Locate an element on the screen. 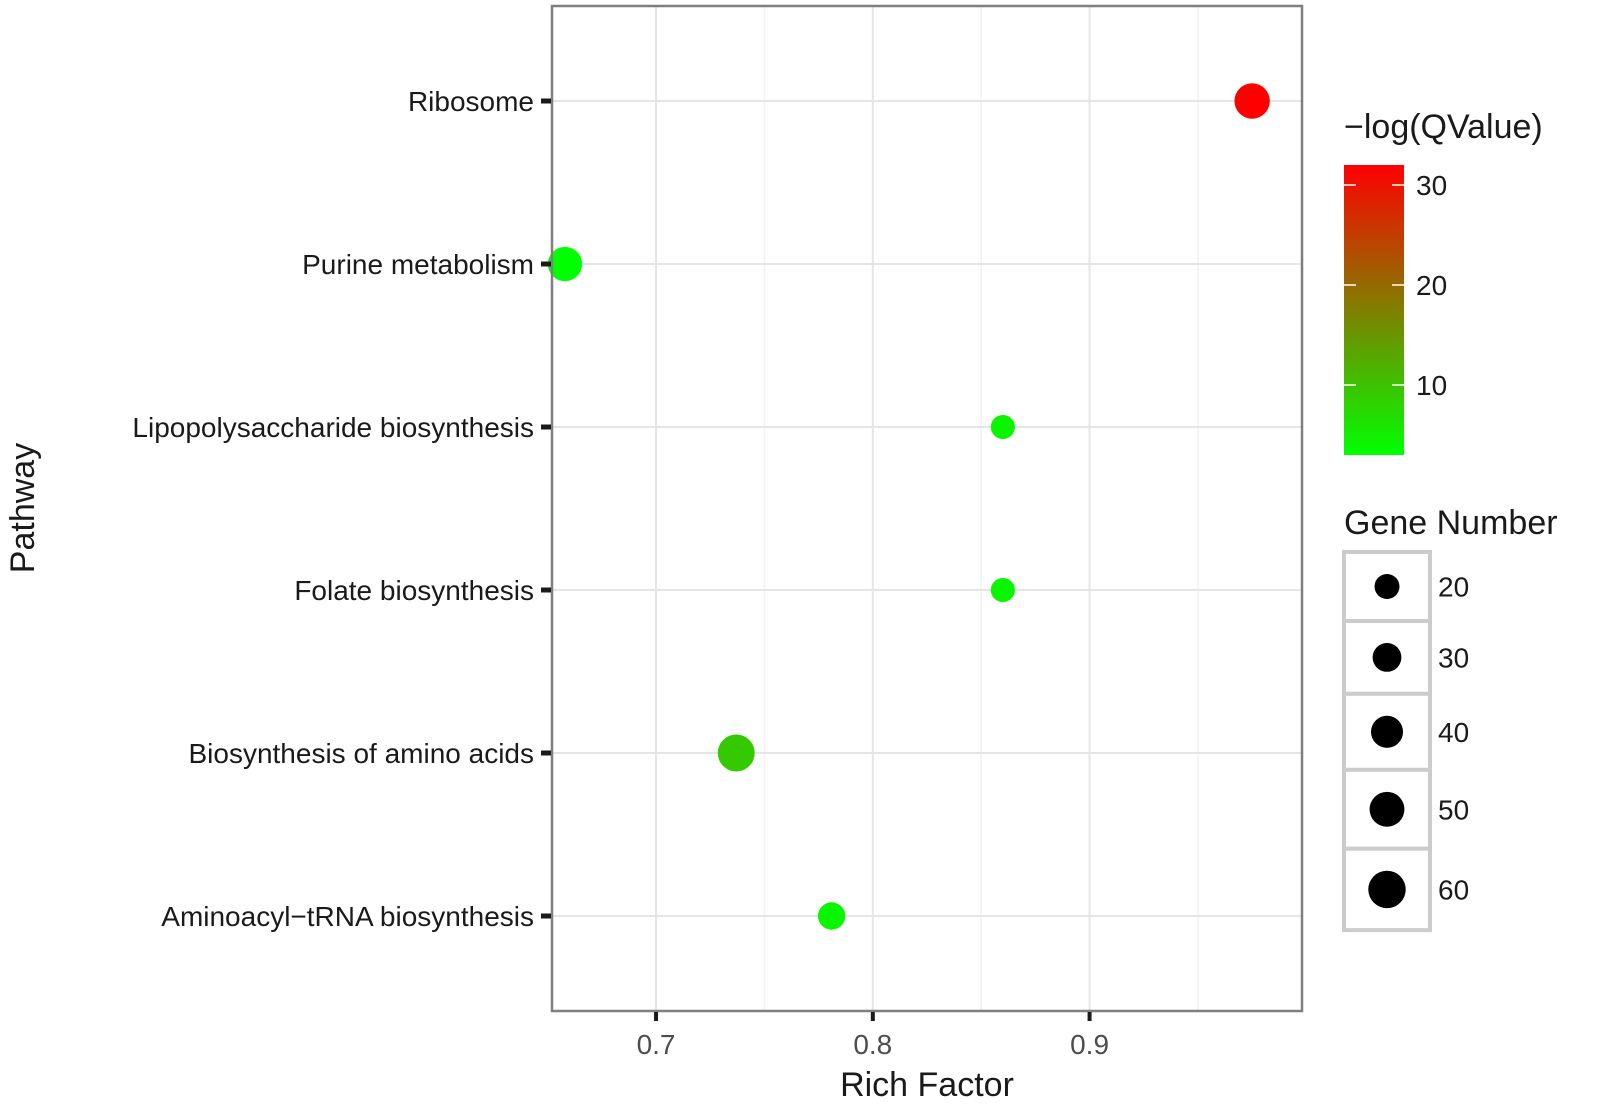 The height and width of the screenshot is (1108, 1600). x-axis-title: Rich Factor is located at coordinates (927, 1084).